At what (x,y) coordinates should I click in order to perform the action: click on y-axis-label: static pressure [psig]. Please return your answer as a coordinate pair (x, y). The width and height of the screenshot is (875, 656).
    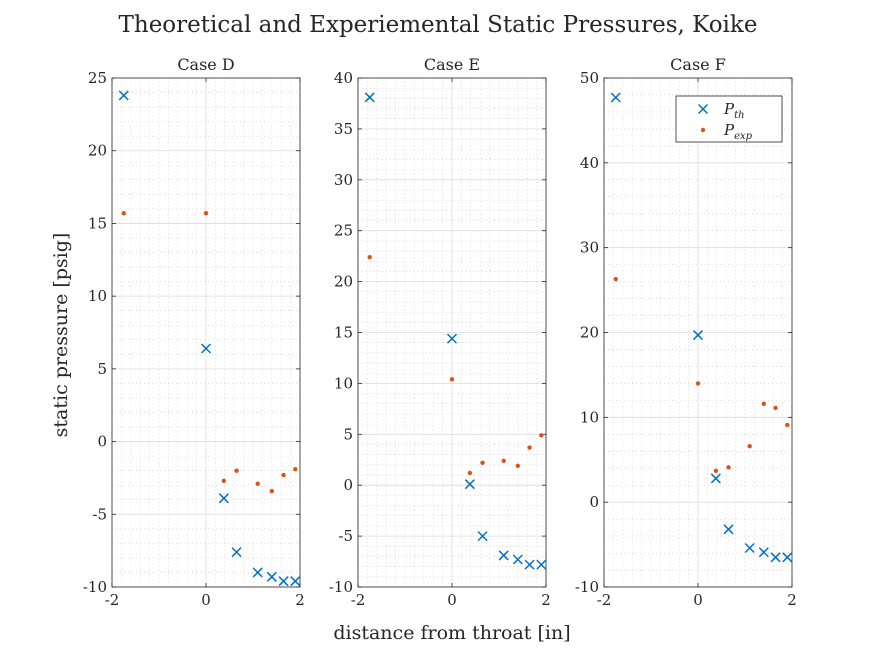
    Looking at the image, I should click on (61, 335).